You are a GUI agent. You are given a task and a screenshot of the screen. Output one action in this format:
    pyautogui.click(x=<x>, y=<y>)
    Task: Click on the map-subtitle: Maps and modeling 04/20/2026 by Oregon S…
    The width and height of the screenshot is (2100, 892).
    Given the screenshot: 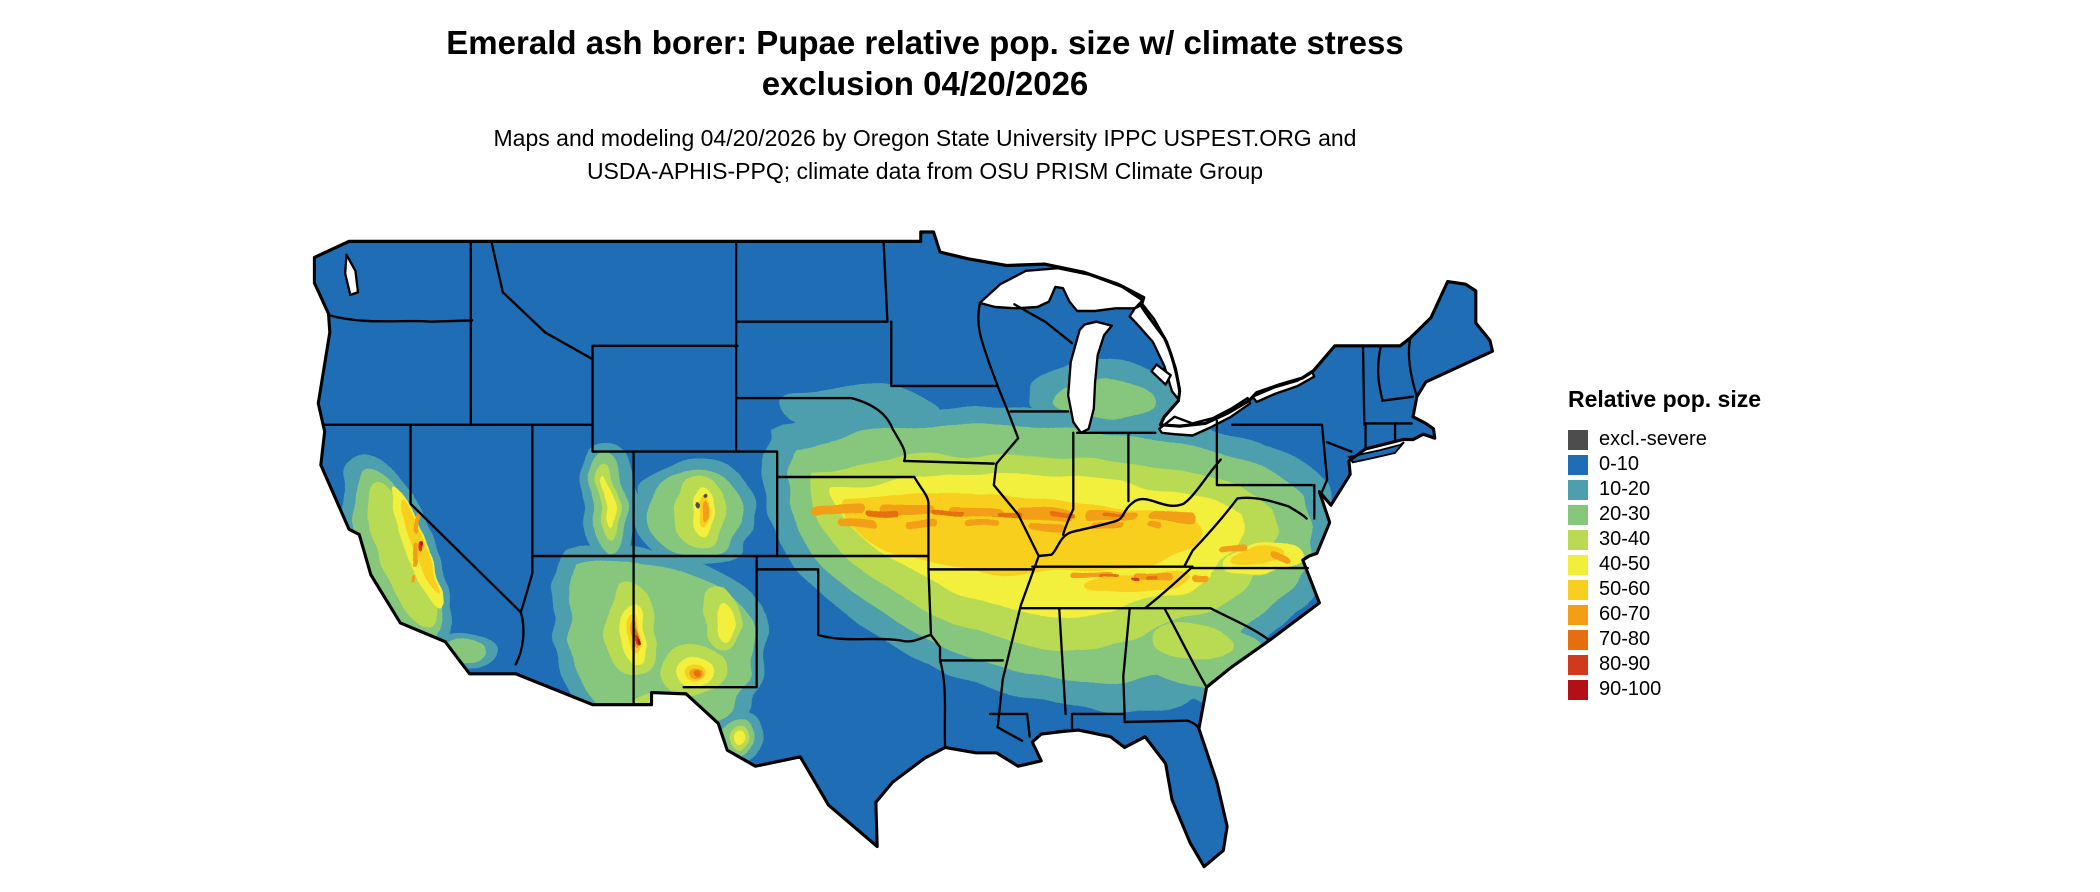 What is the action you would take?
    pyautogui.click(x=925, y=155)
    